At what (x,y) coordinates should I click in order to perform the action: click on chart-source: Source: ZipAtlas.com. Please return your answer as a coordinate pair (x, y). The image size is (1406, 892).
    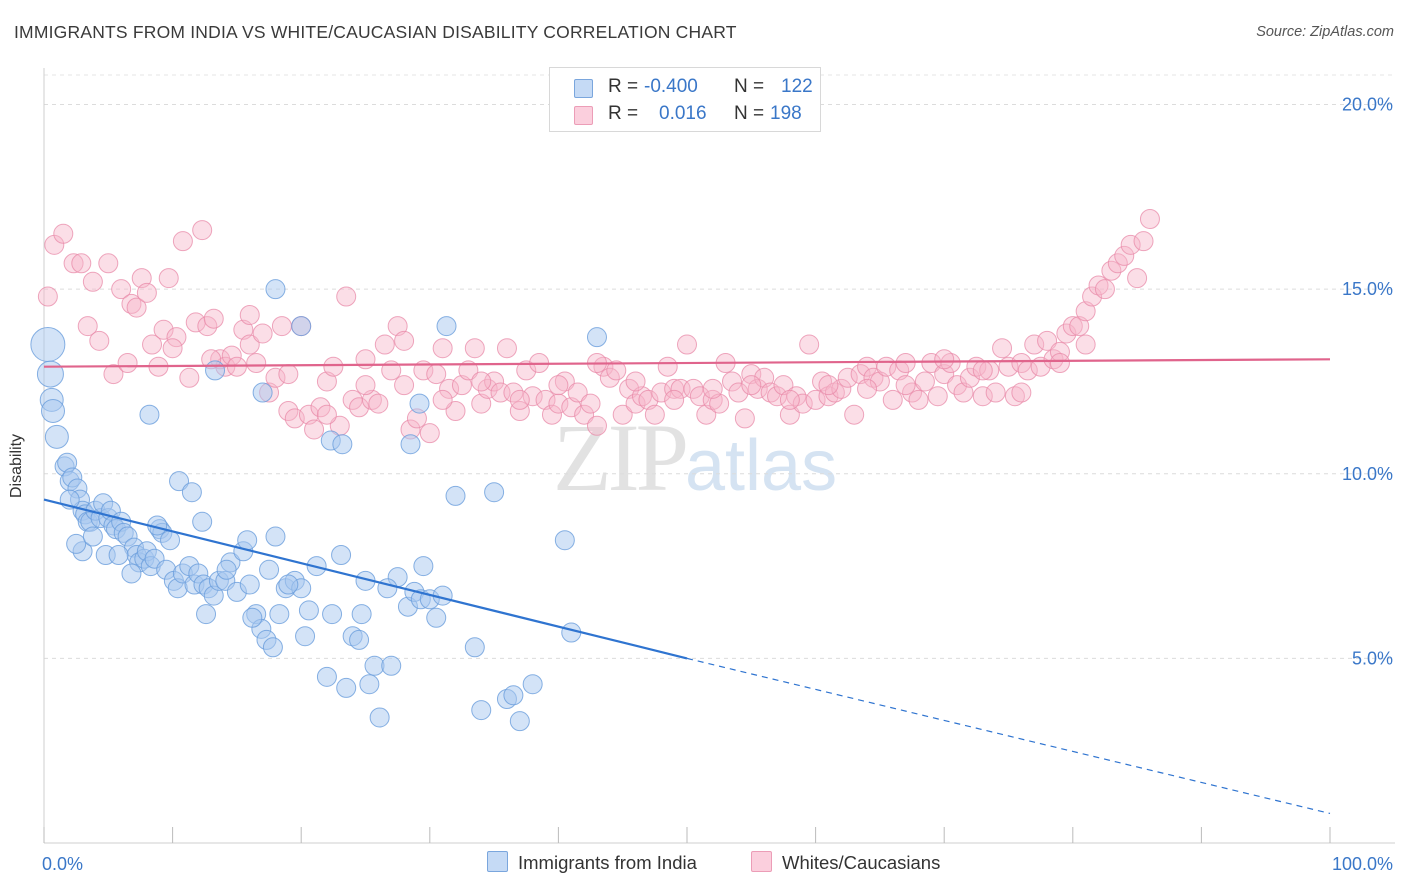
    Looking at the image, I should click on (1325, 32).